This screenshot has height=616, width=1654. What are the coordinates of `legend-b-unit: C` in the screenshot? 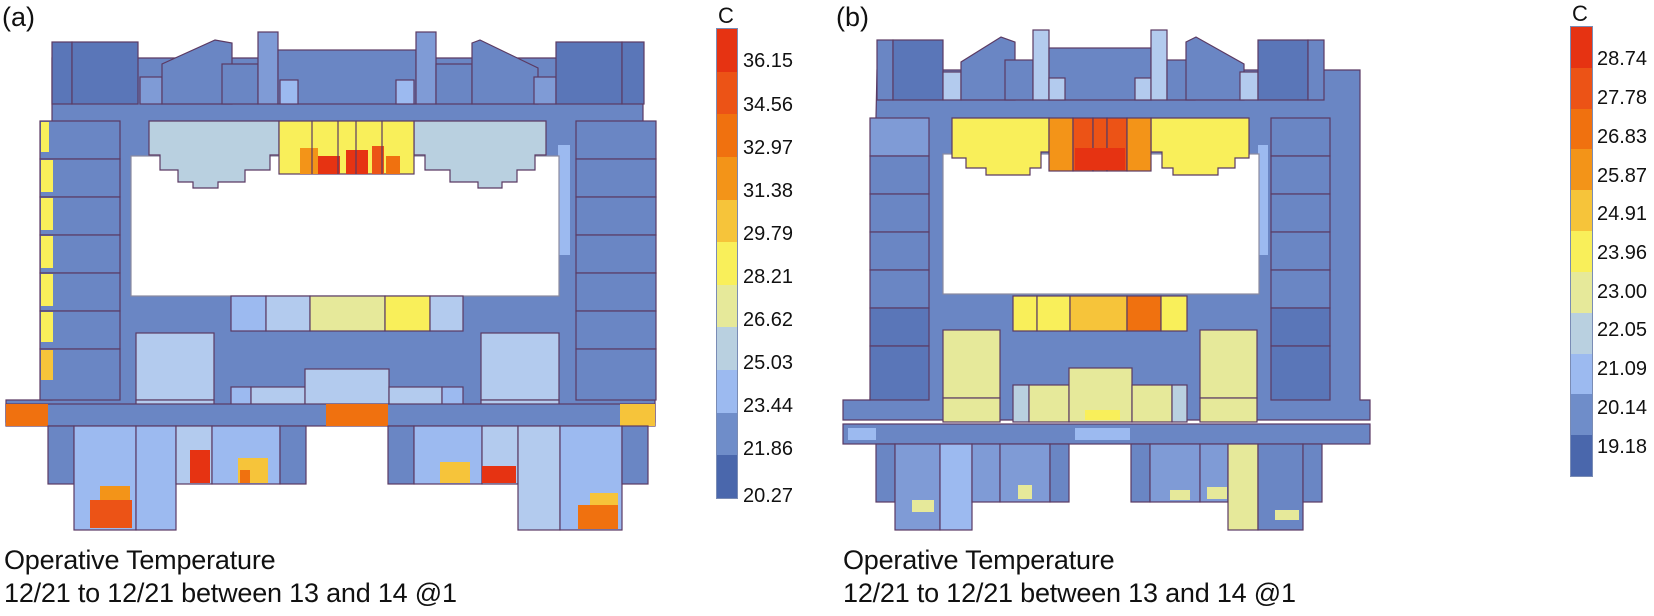 It's located at (1580, 13).